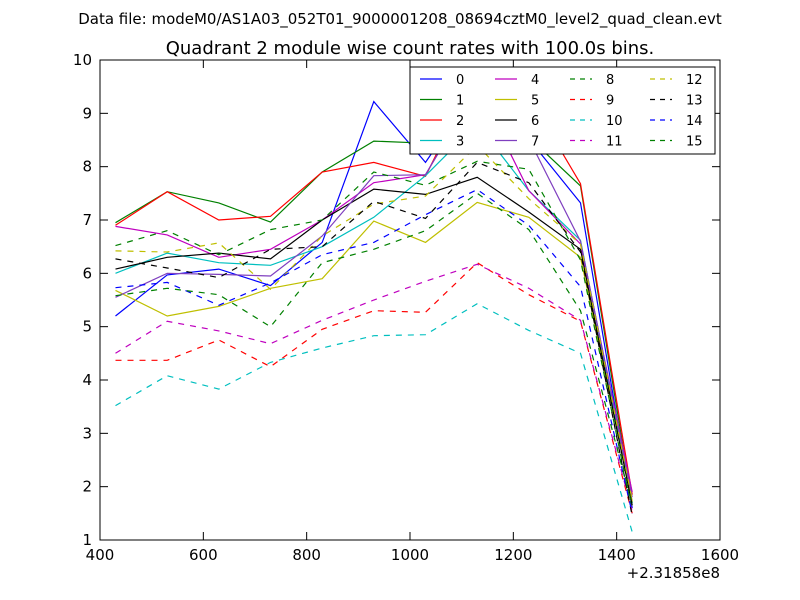 The image size is (800, 600). Describe the element at coordinates (87, 167) in the screenshot. I see `y-tick-label: 8` at that location.